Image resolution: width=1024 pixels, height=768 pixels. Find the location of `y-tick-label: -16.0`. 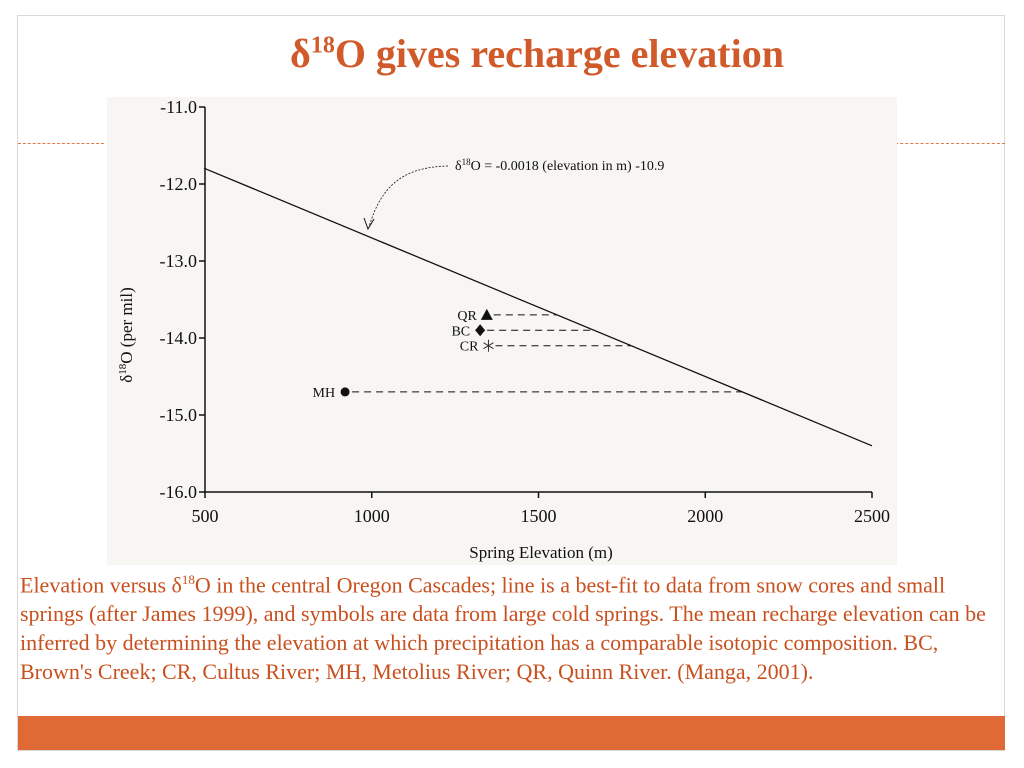

y-tick-label: -16.0 is located at coordinates (179, 492).